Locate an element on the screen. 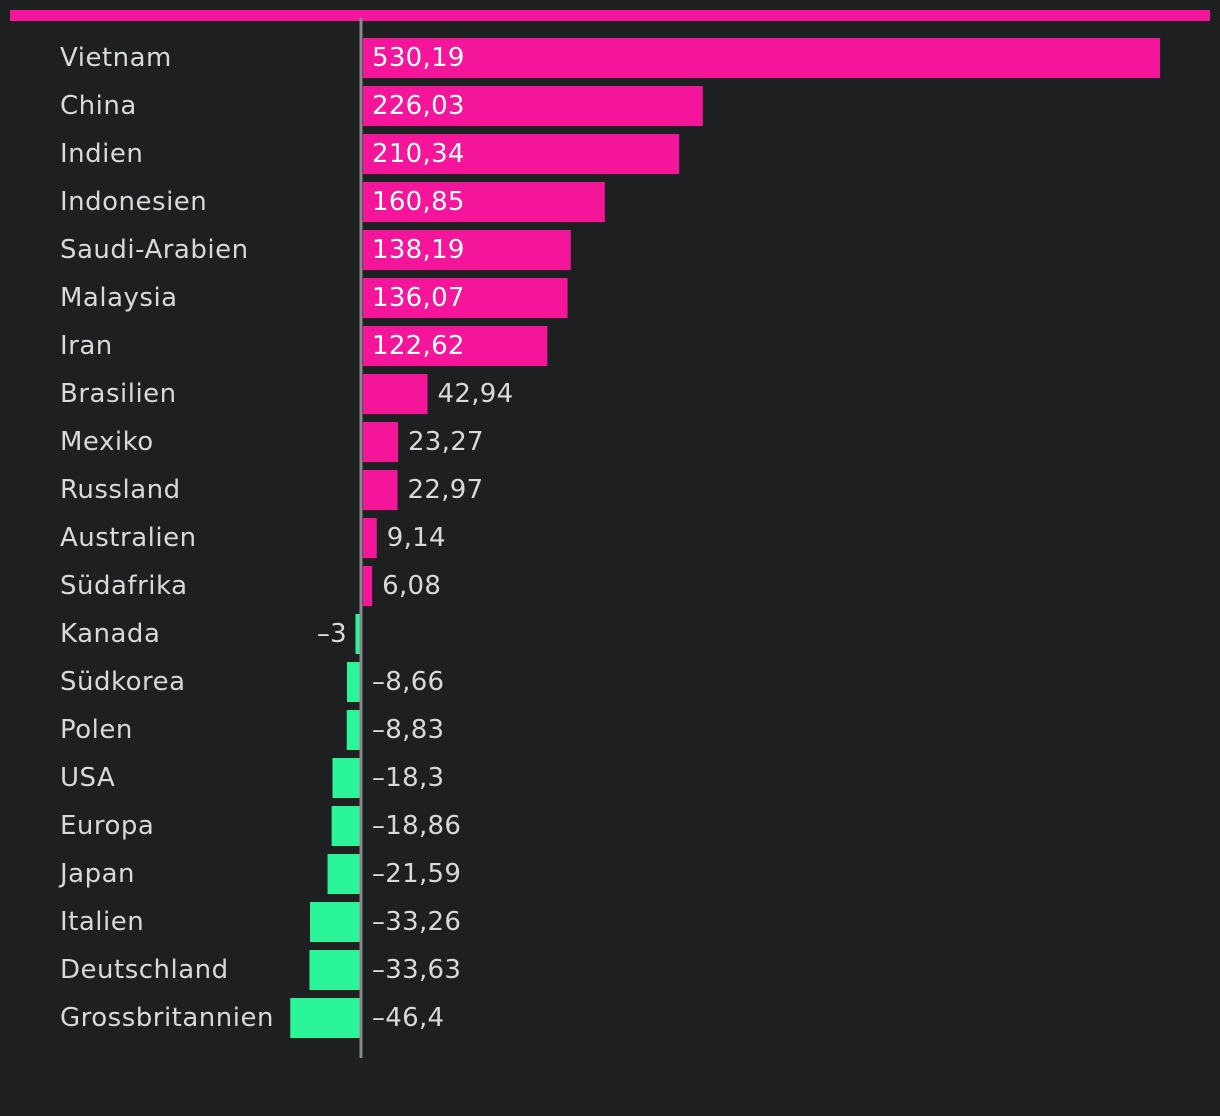  category-label: Saudi-Arabien is located at coordinates (154, 250).